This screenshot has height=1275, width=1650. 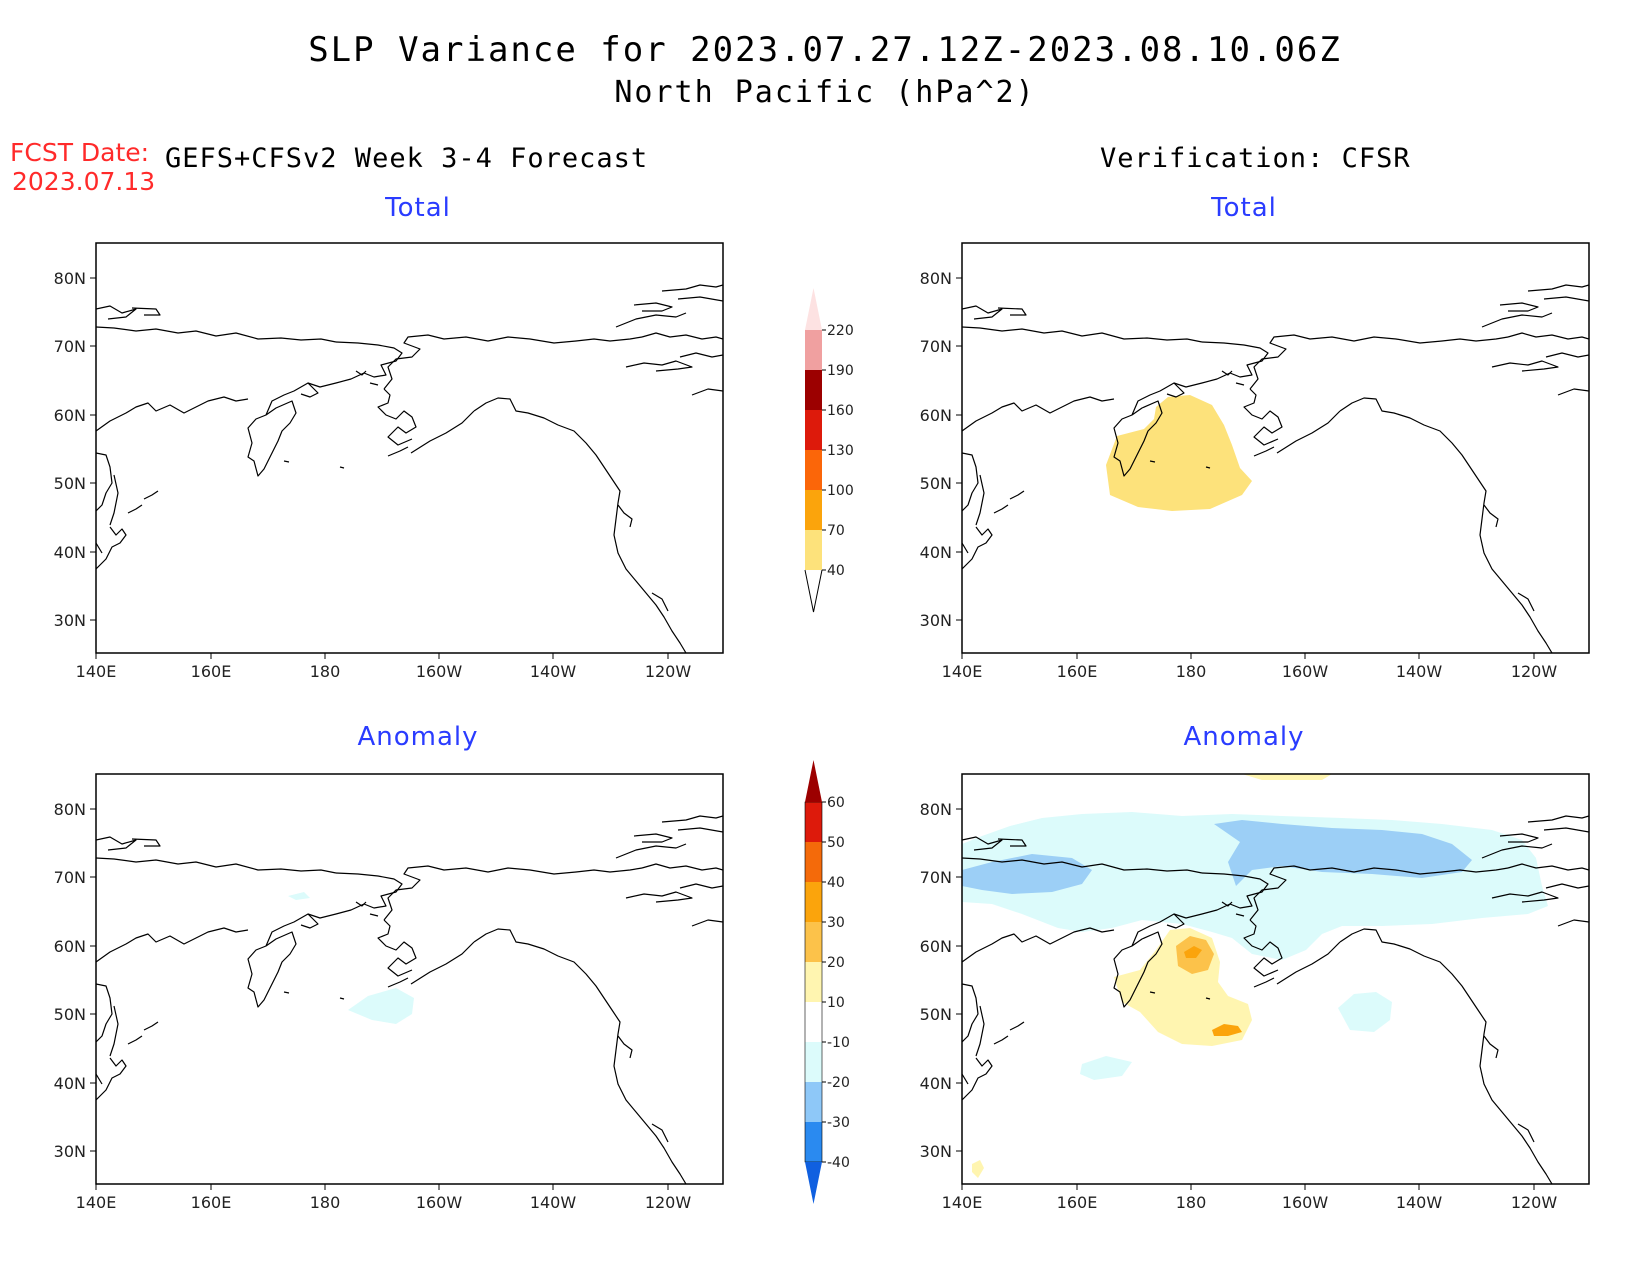 I want to click on fcst-date-value: 2023.07.13, so click(x=84, y=181).